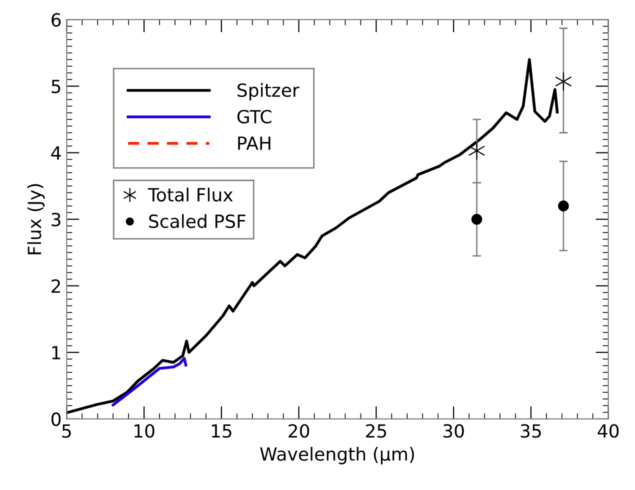 This screenshot has width=635, height=490. I want to click on y-tick-label: 4, so click(56, 153).